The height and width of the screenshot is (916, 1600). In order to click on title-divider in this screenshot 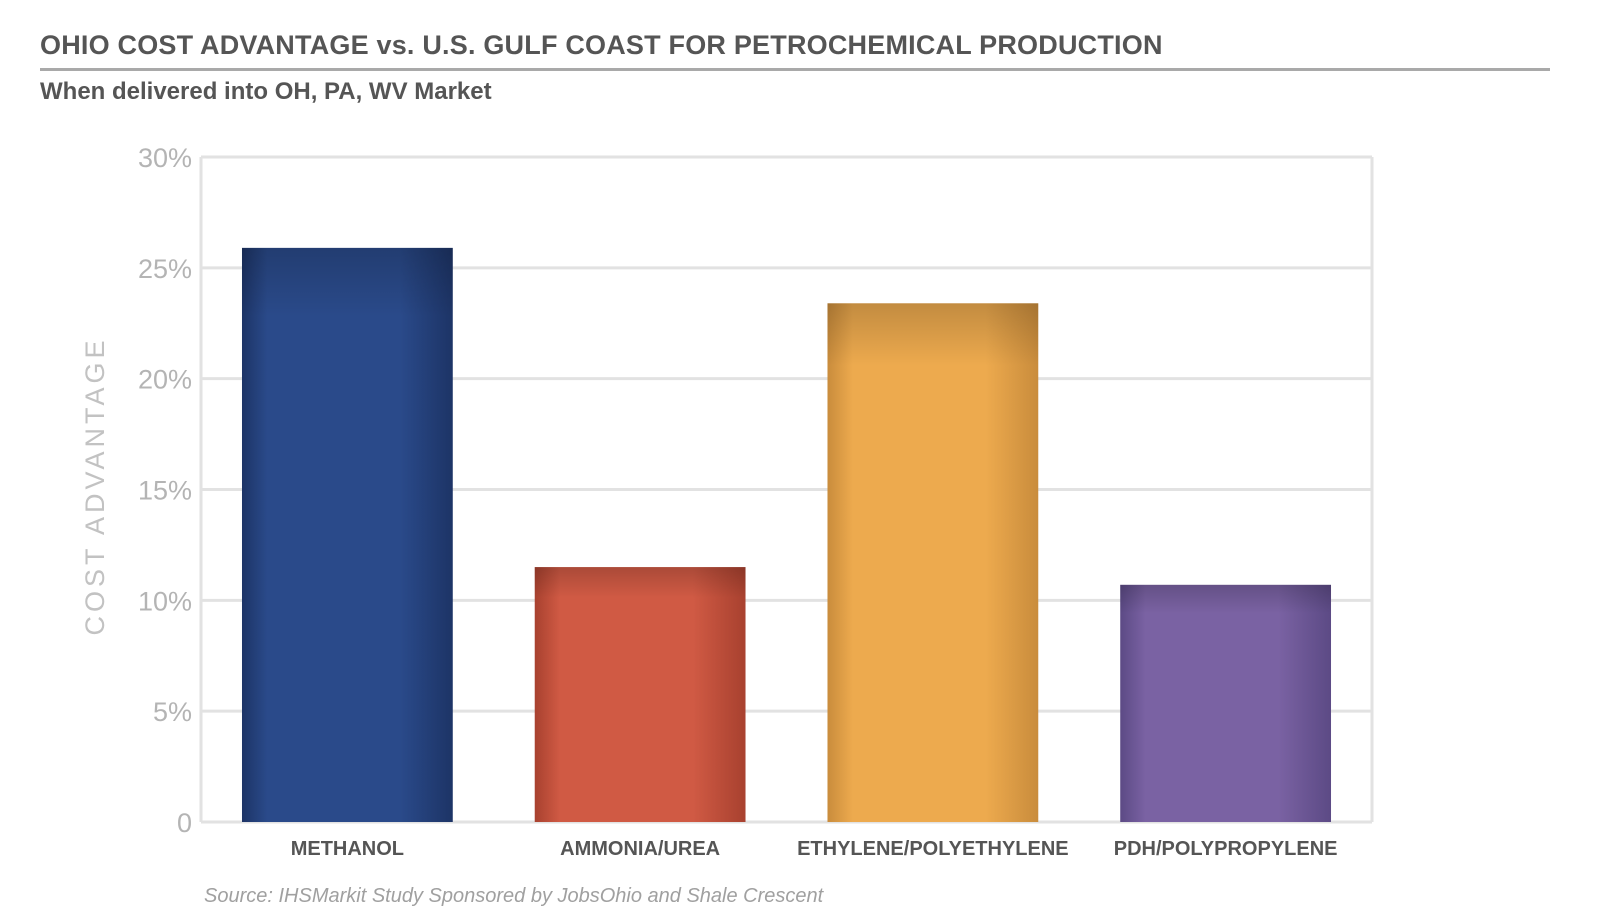, I will do `click(795, 69)`.